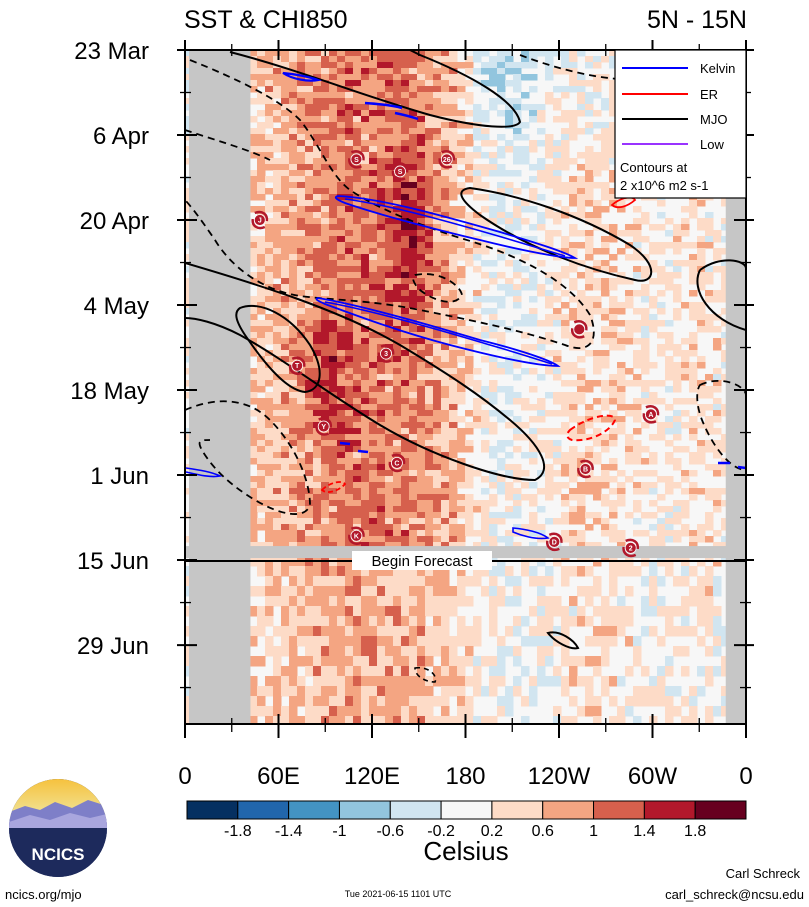 The image size is (809, 907). Describe the element at coordinates (238, 831) in the screenshot. I see `colorbar-tick-label: -1.8` at that location.